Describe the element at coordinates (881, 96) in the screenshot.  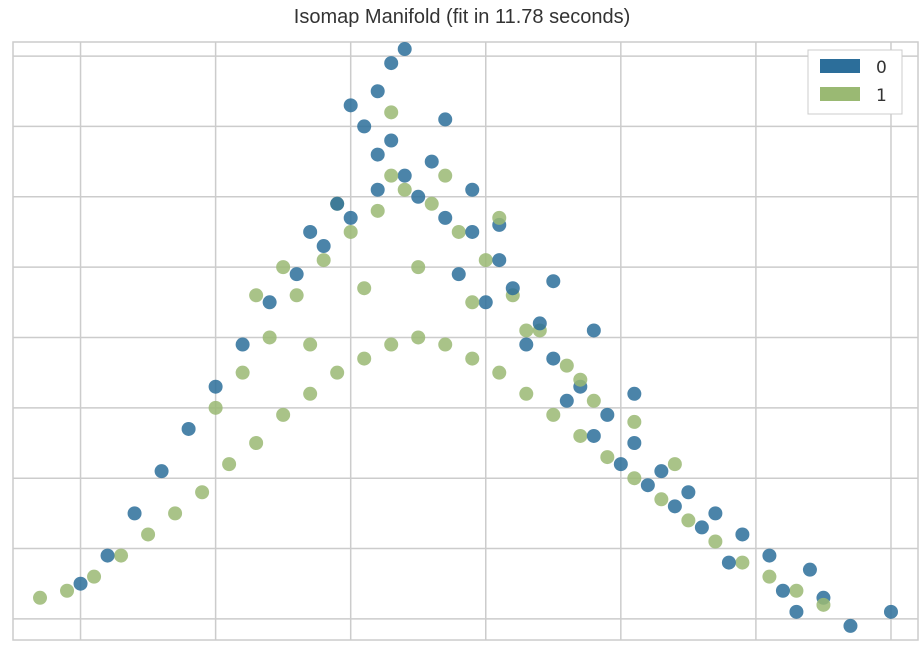
I see `legend-label-1: 1` at that location.